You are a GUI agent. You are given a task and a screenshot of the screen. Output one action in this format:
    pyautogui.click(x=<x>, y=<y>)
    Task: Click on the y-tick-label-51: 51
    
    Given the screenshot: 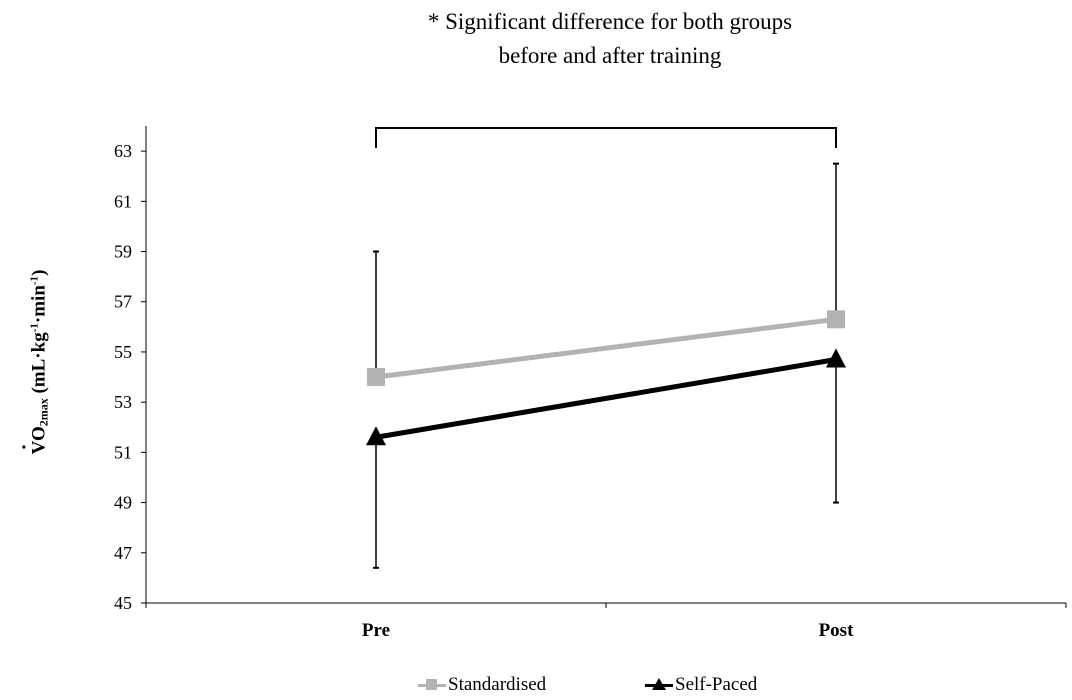 What is the action you would take?
    pyautogui.click(x=123, y=452)
    